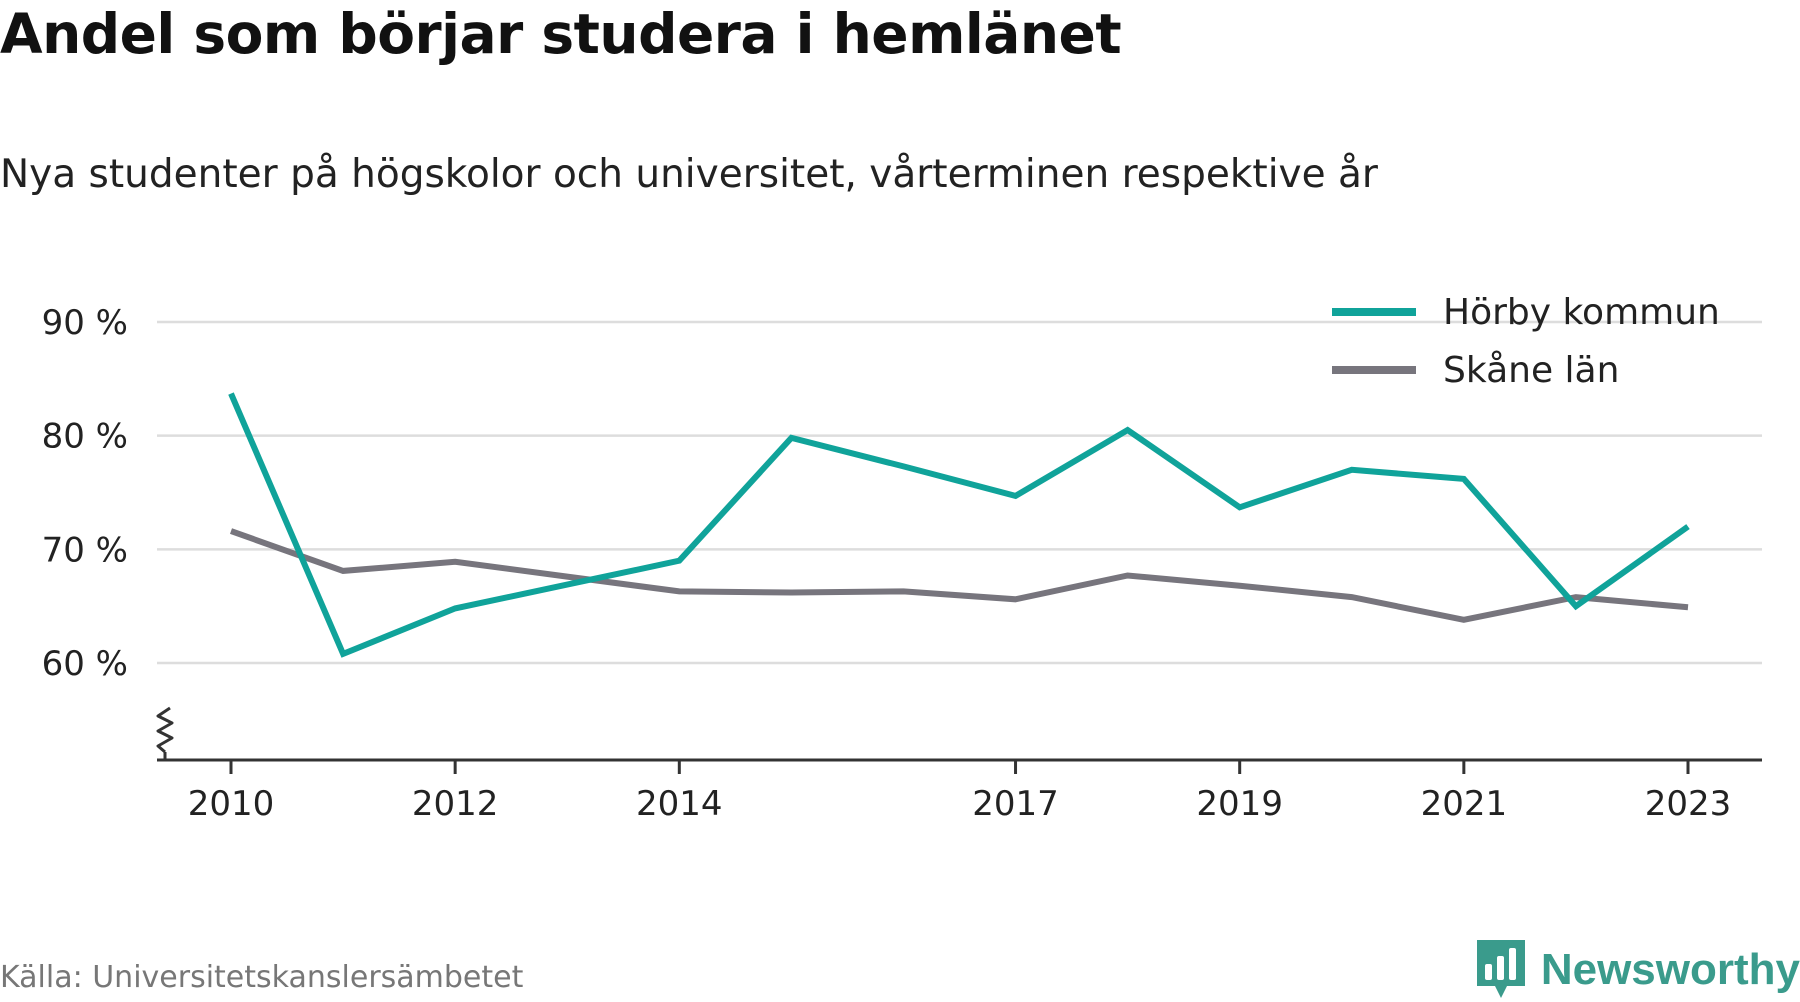 The width and height of the screenshot is (1800, 1002). I want to click on y-axis-break-icon, so click(165, 730).